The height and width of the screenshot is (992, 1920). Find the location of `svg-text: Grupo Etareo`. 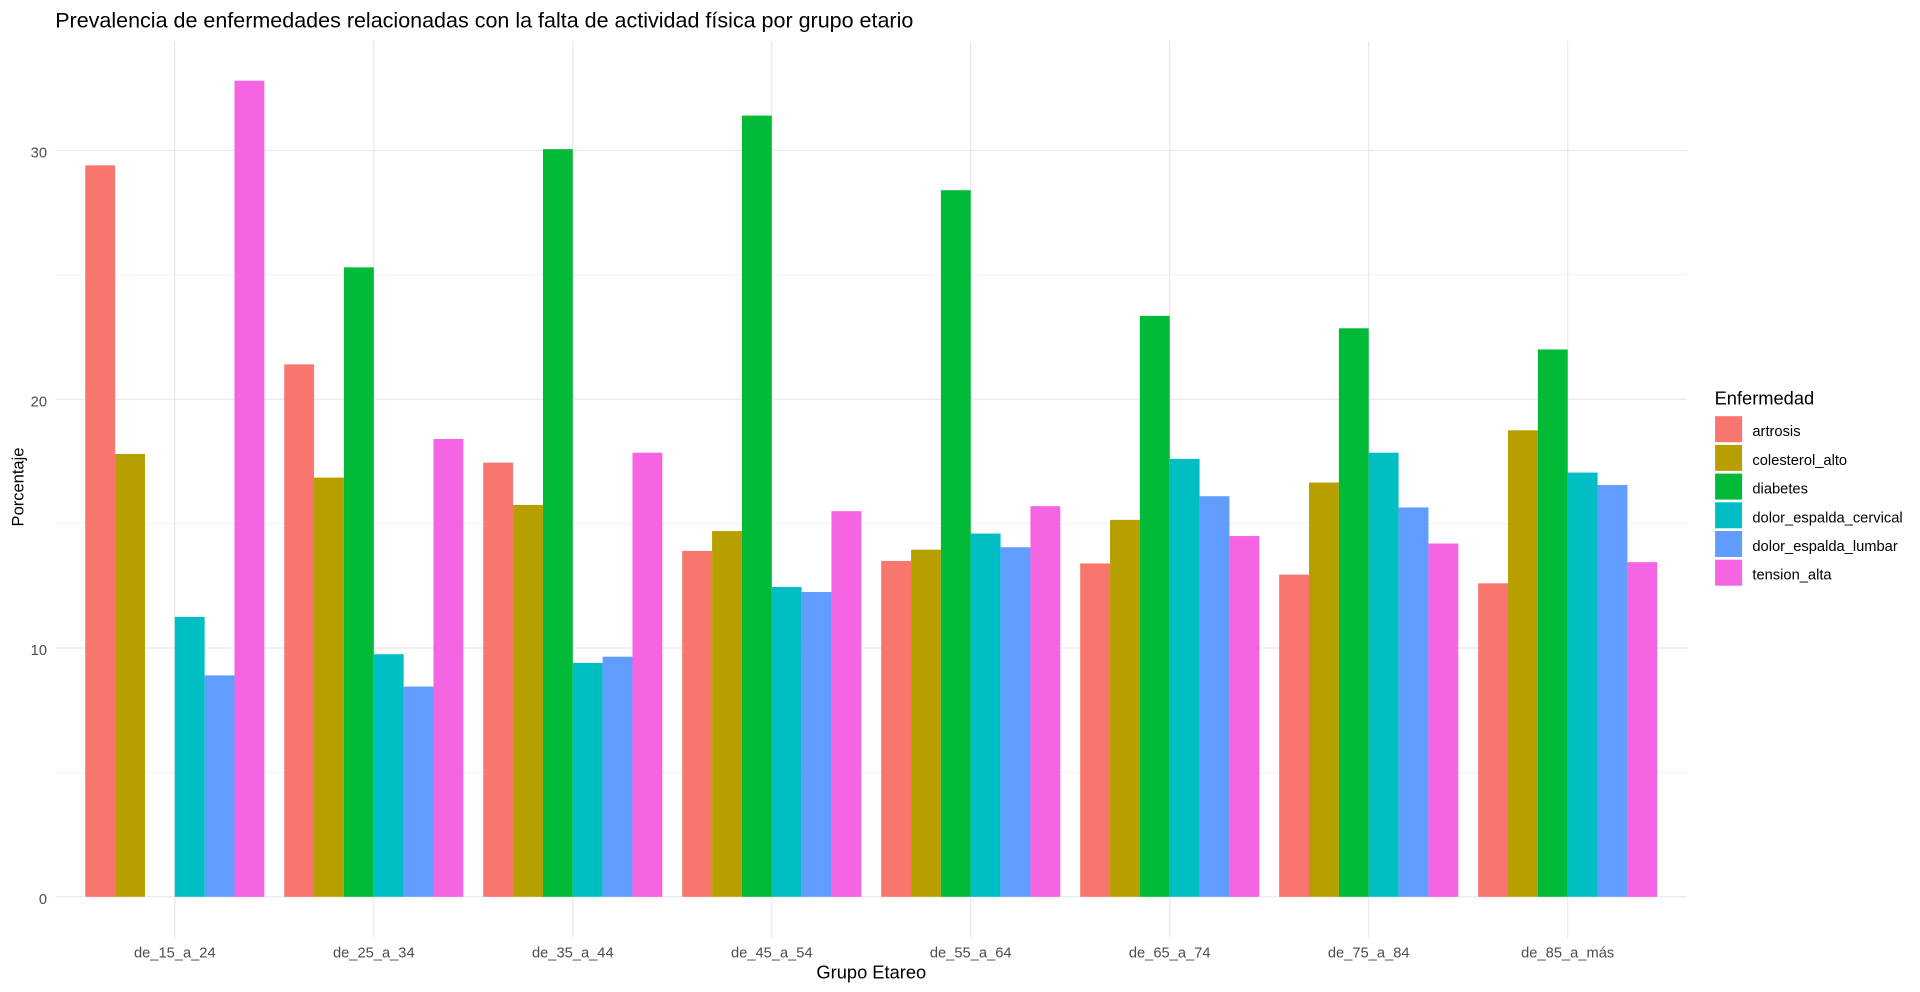

svg-text: Grupo Etareo is located at coordinates (871, 972).